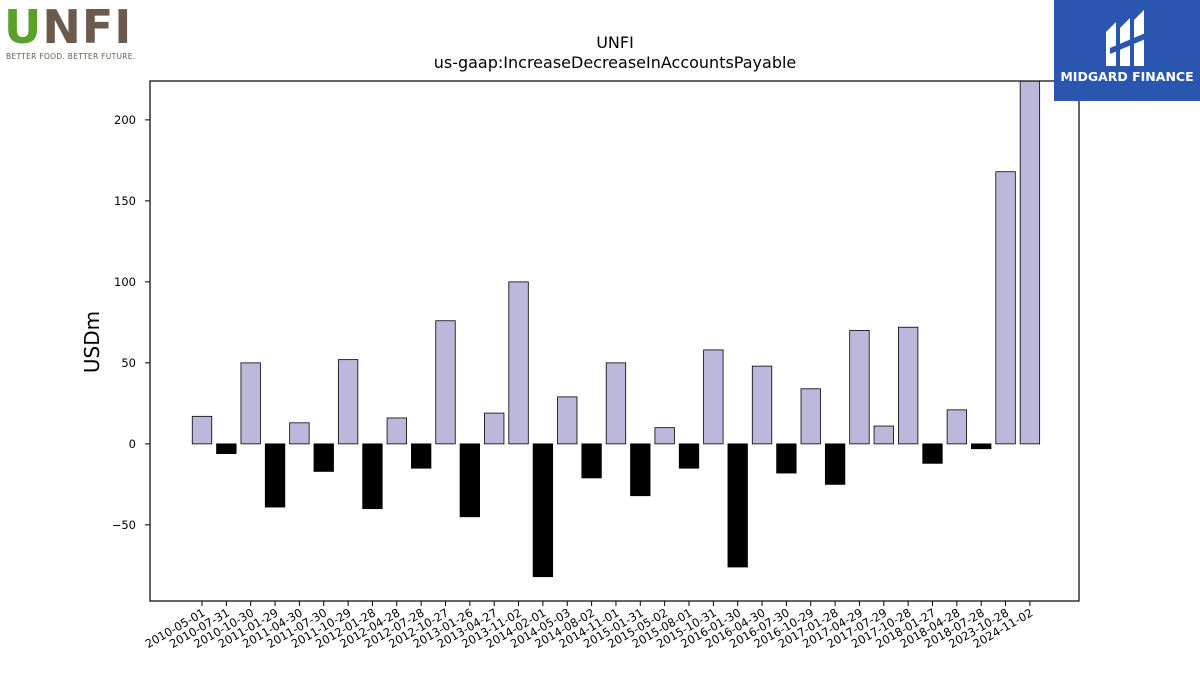 The image size is (1200, 675). What do you see at coordinates (125, 120) in the screenshot?
I see `y-tick-label: 200` at bounding box center [125, 120].